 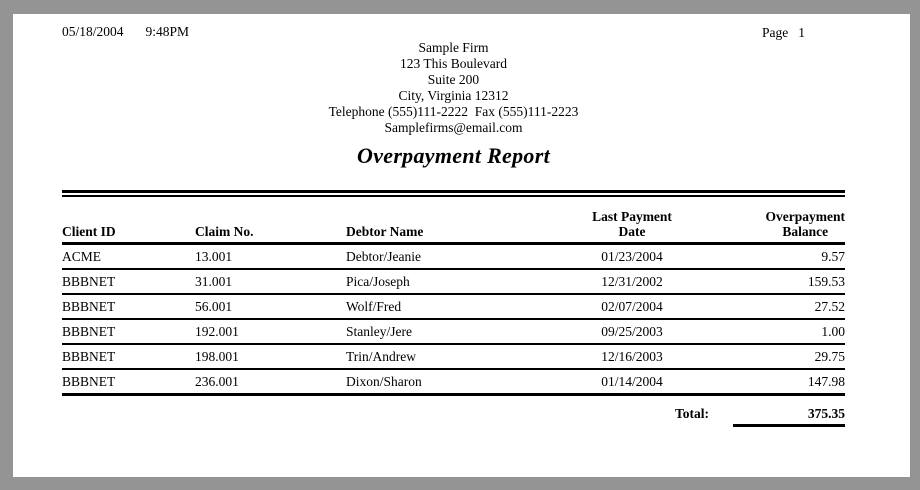 What do you see at coordinates (632, 331) in the screenshot?
I see `cell-last-payment-date: 09/25/2003` at bounding box center [632, 331].